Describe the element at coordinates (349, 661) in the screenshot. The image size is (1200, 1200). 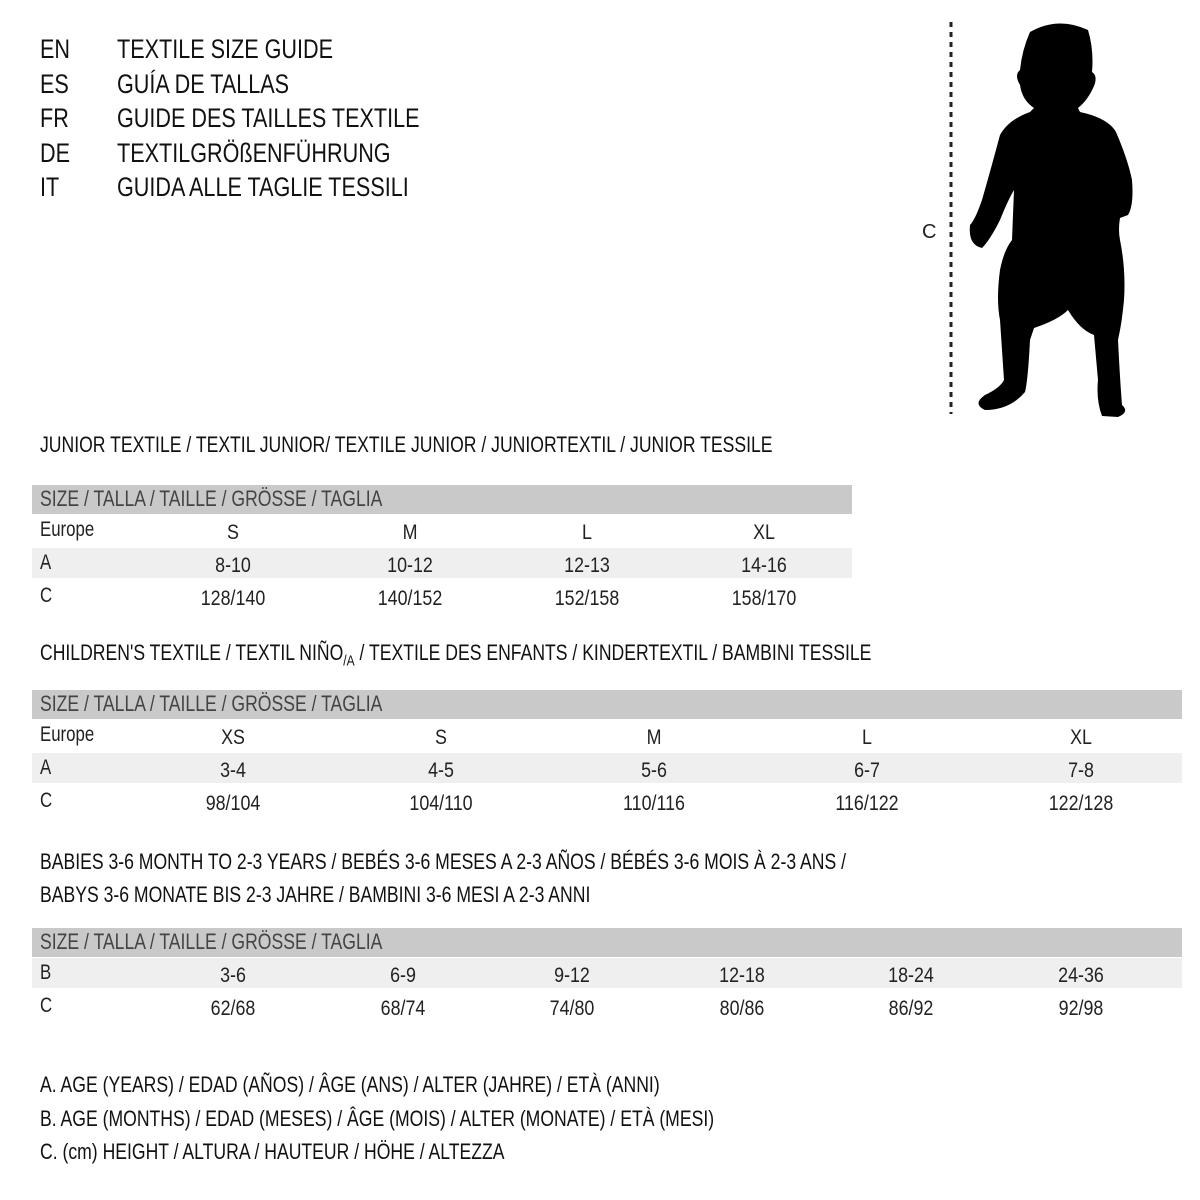
I see `children-title-sub: /A` at that location.